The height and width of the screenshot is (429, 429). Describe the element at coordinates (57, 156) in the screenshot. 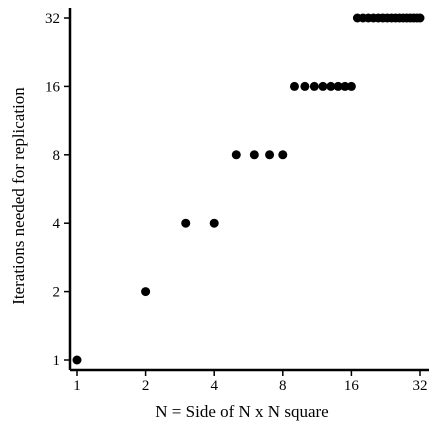

I see `y-tick-label: 8` at that location.